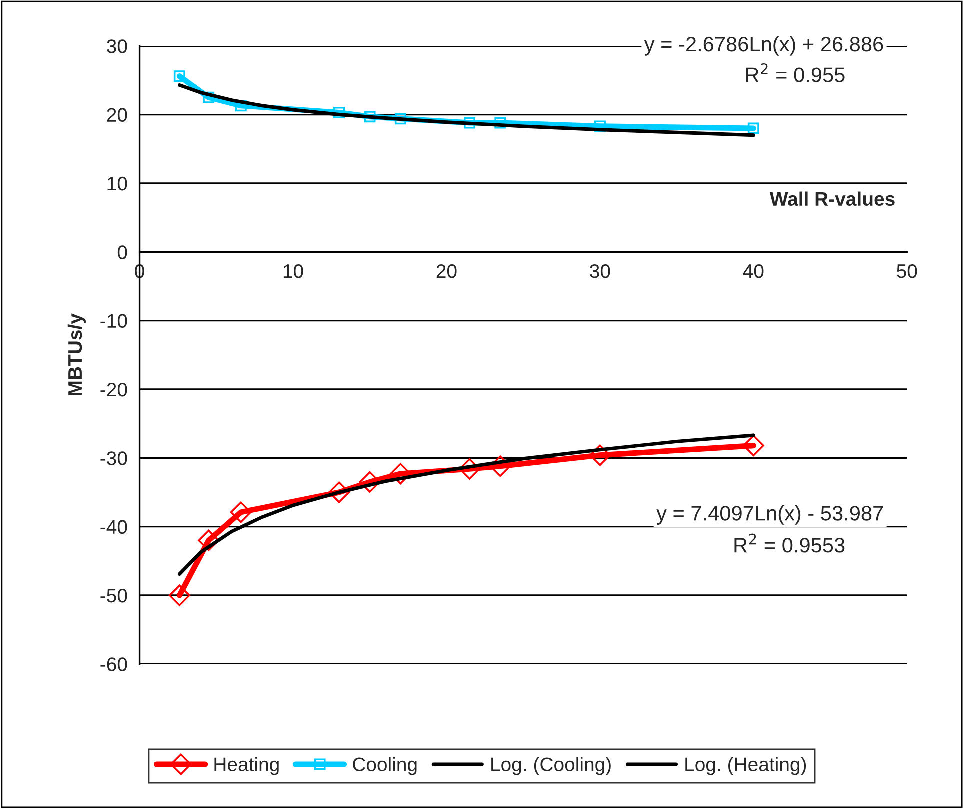 This screenshot has height=809, width=964. What do you see at coordinates (77, 355) in the screenshot?
I see `y-axis-title: MBTUs/y` at bounding box center [77, 355].